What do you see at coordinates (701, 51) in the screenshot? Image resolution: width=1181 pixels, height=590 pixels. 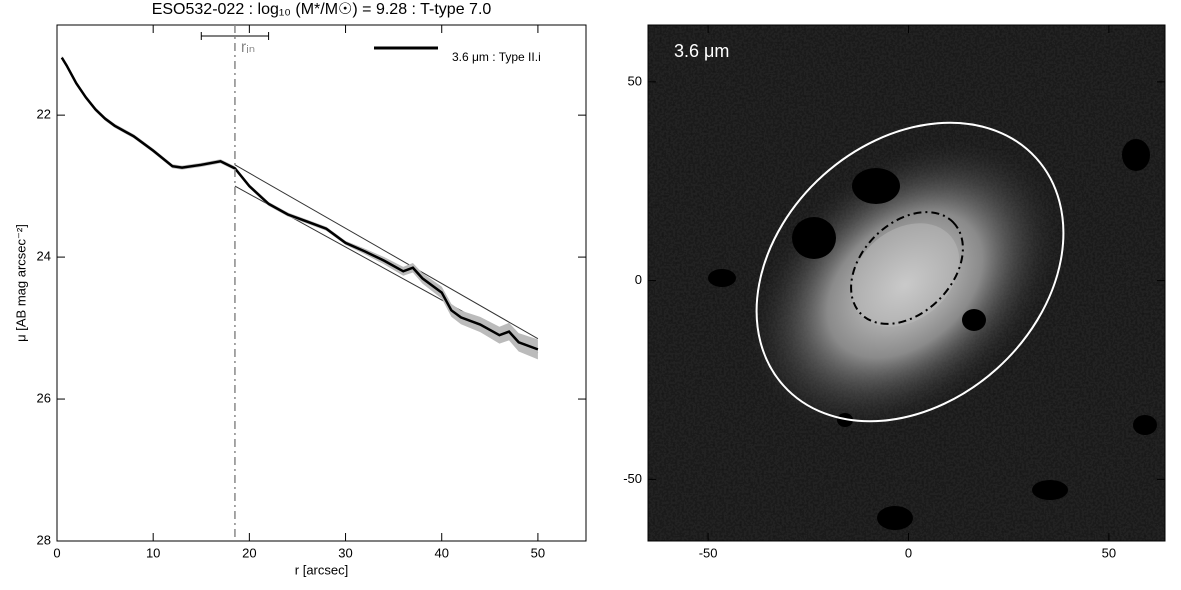 I see `image-label: 3.6 μm` at bounding box center [701, 51].